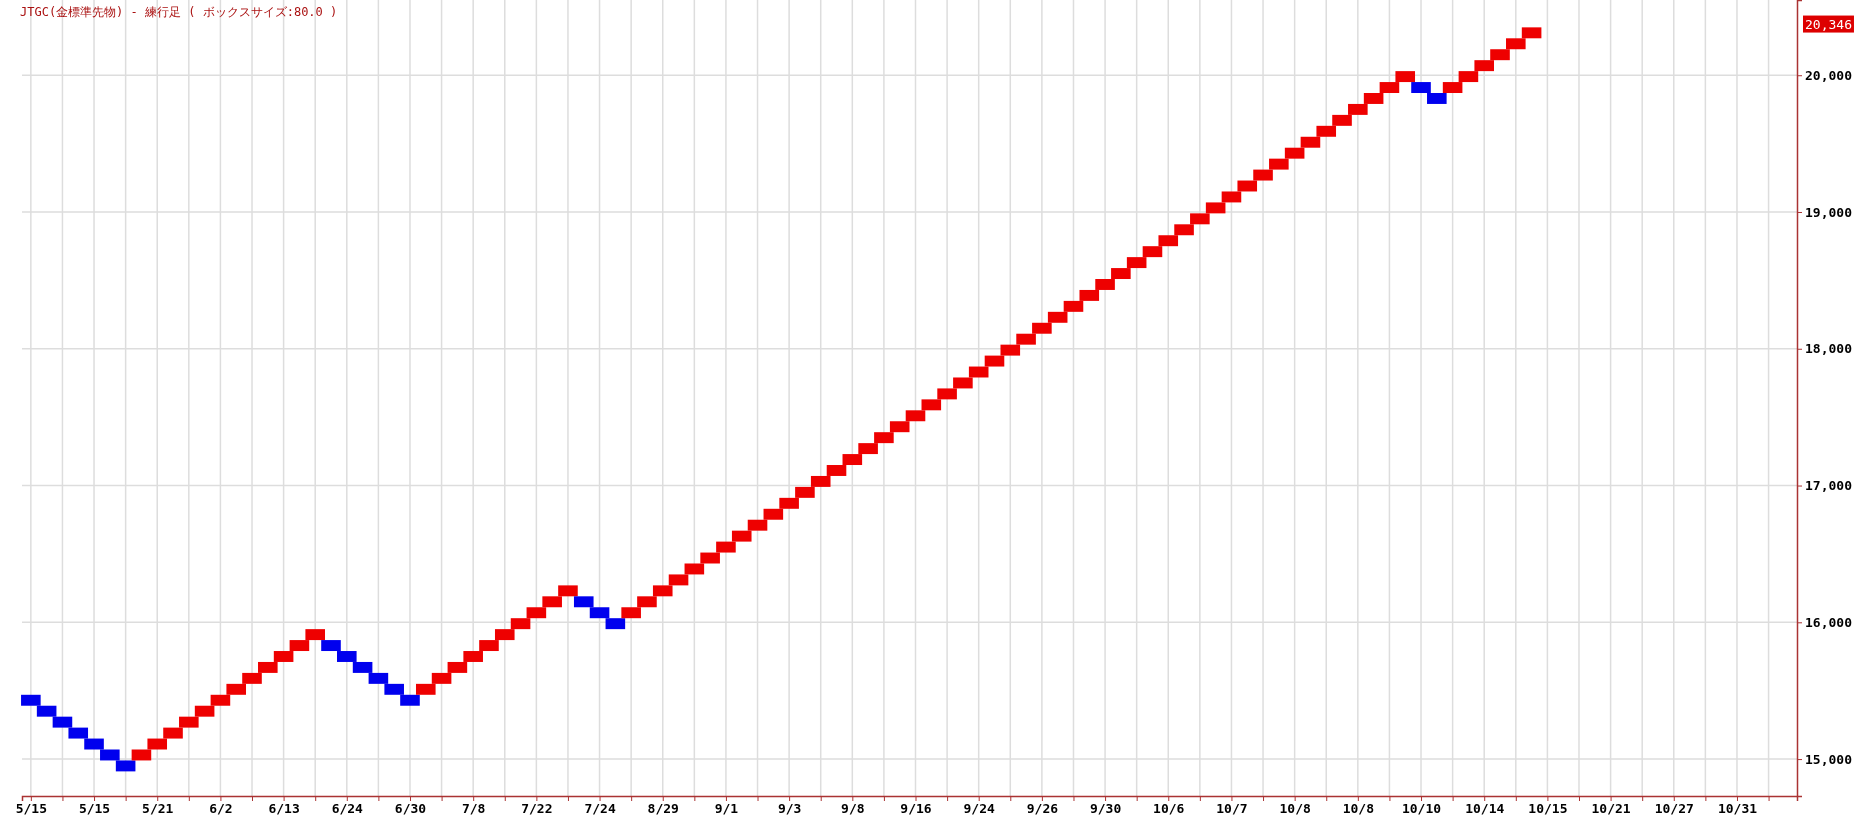 The image size is (1875, 832). Describe the element at coordinates (916, 809) in the screenshot. I see `x-tick-label: 9/16` at that location.